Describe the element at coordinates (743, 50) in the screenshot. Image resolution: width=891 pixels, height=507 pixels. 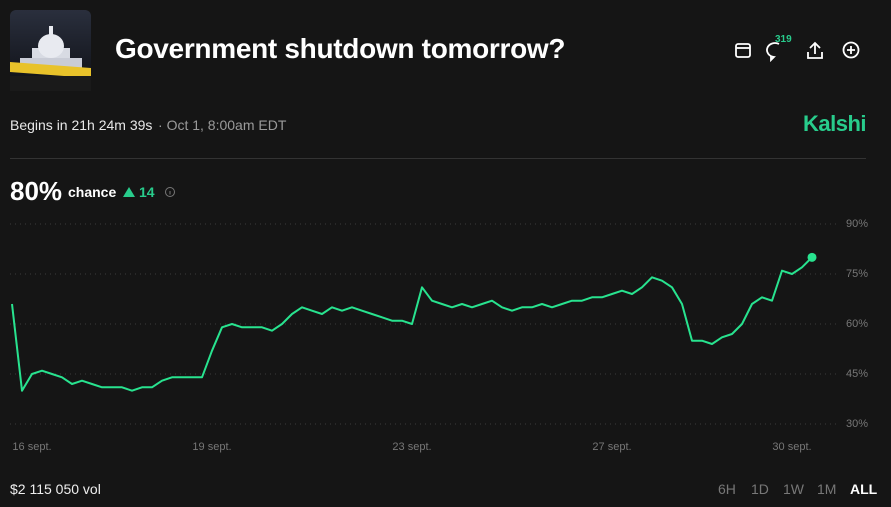
I see `calendar-icon` at that location.